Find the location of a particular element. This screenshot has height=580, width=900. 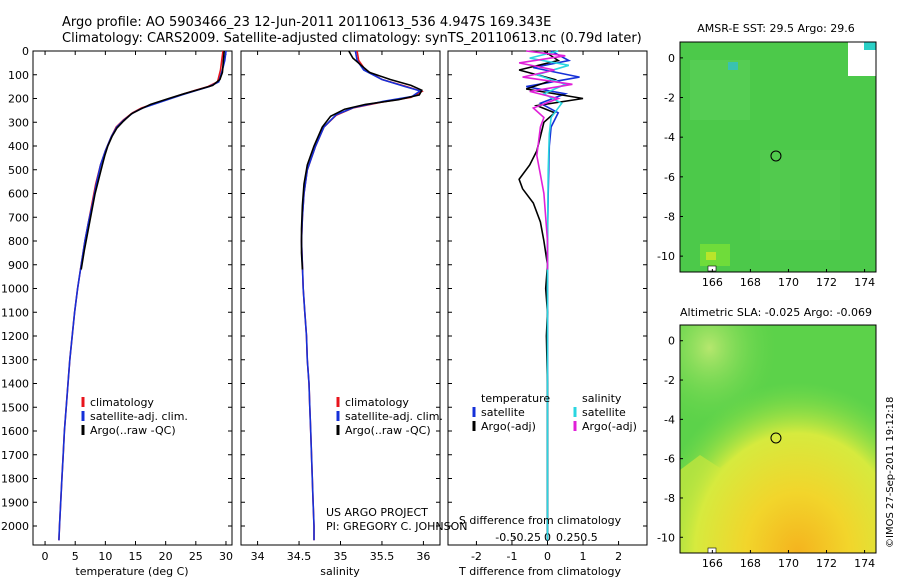

x-tick-label: 36 is located at coordinates (423, 556).